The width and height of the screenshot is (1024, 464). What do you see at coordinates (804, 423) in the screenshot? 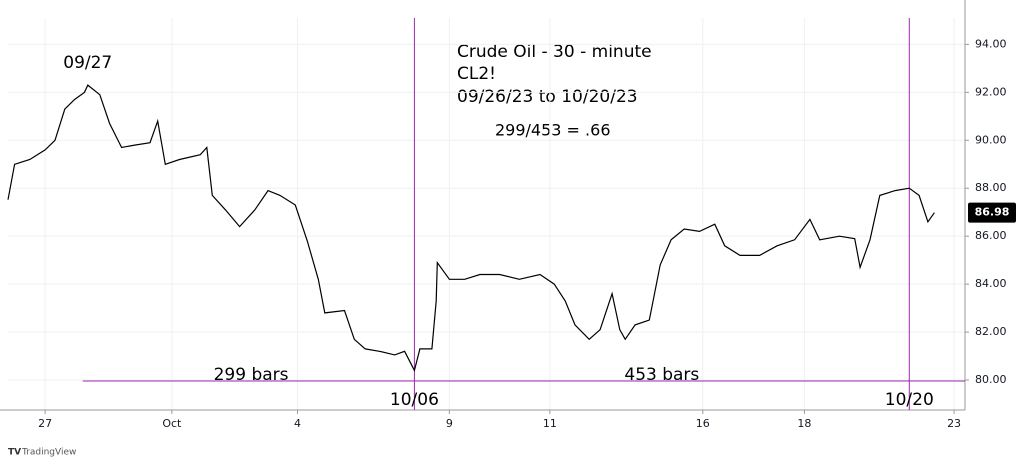
I see `x-tick-label: 18` at bounding box center [804, 423].